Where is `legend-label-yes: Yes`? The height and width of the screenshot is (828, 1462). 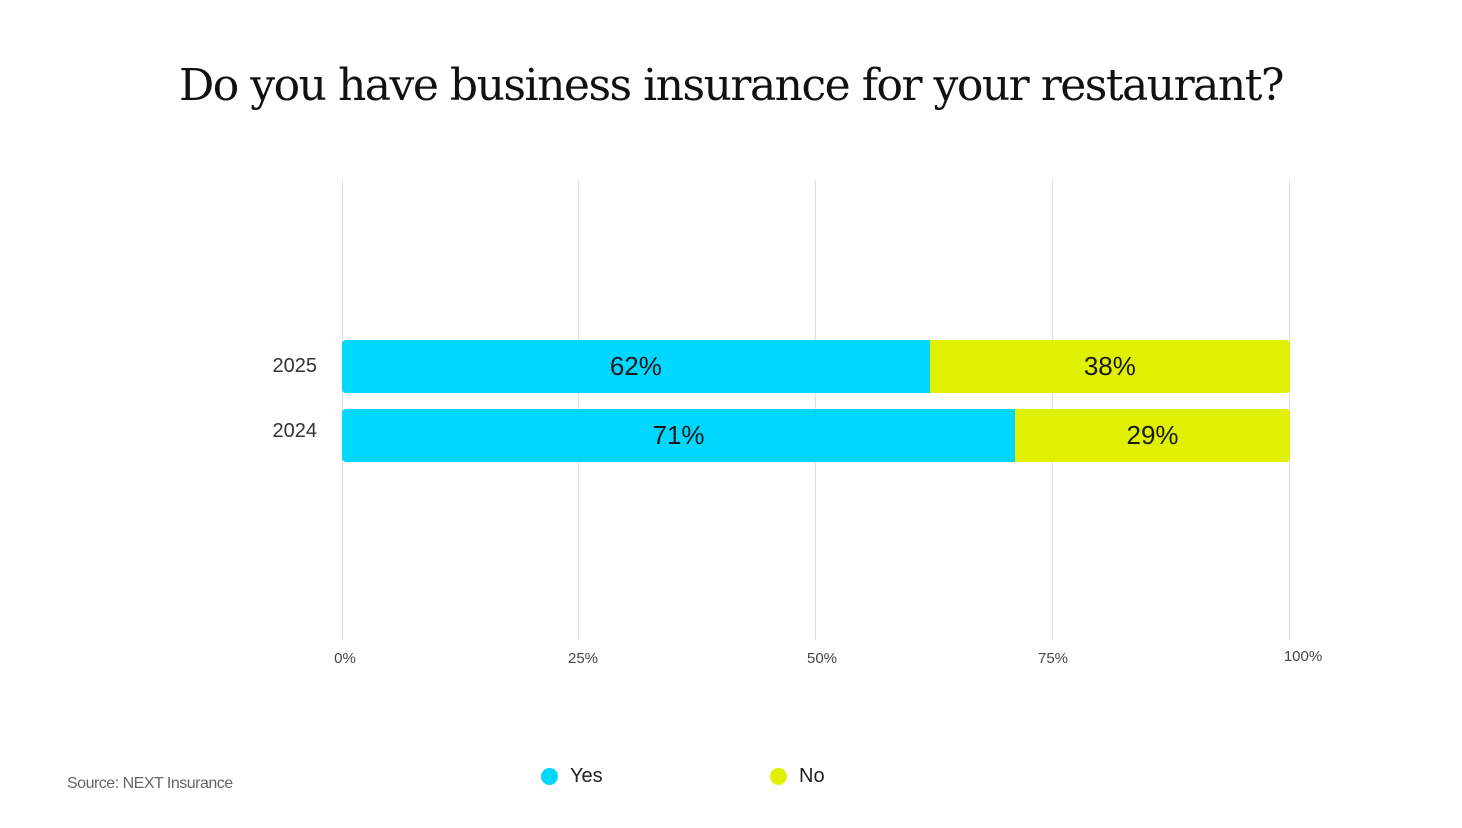
legend-label-yes: Yes is located at coordinates (586, 776).